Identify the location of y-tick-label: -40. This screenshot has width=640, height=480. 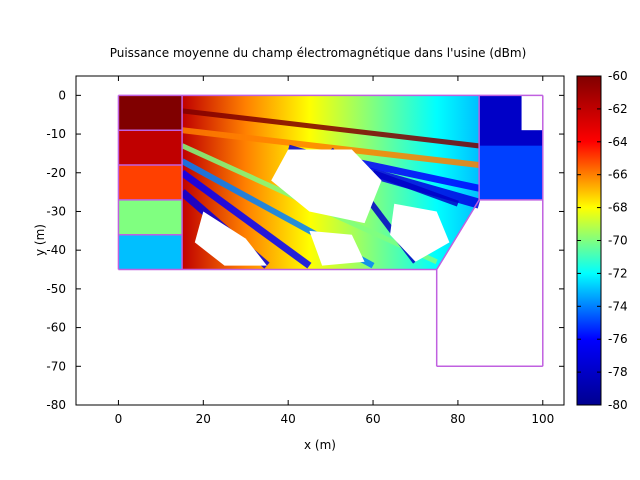
(56, 250).